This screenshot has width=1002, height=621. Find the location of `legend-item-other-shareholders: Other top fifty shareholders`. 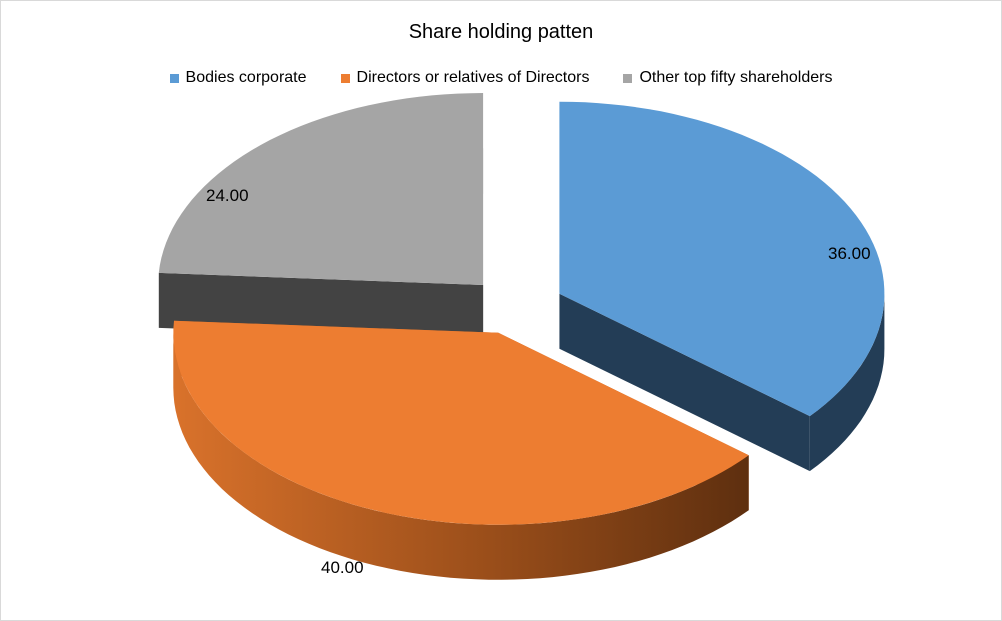

legend-item-other-shareholders: Other top fifty shareholders is located at coordinates (727, 78).